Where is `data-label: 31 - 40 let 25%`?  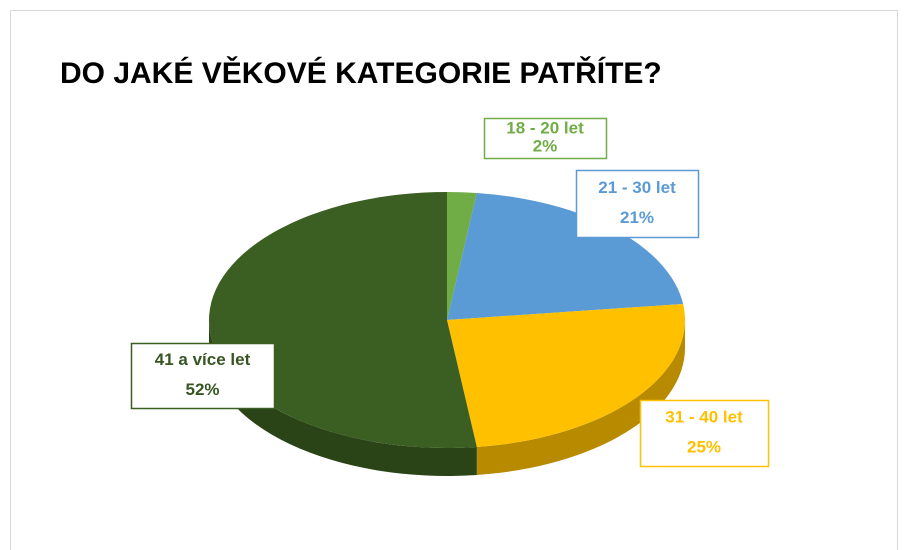 data-label: 31 - 40 let 25% is located at coordinates (704, 433).